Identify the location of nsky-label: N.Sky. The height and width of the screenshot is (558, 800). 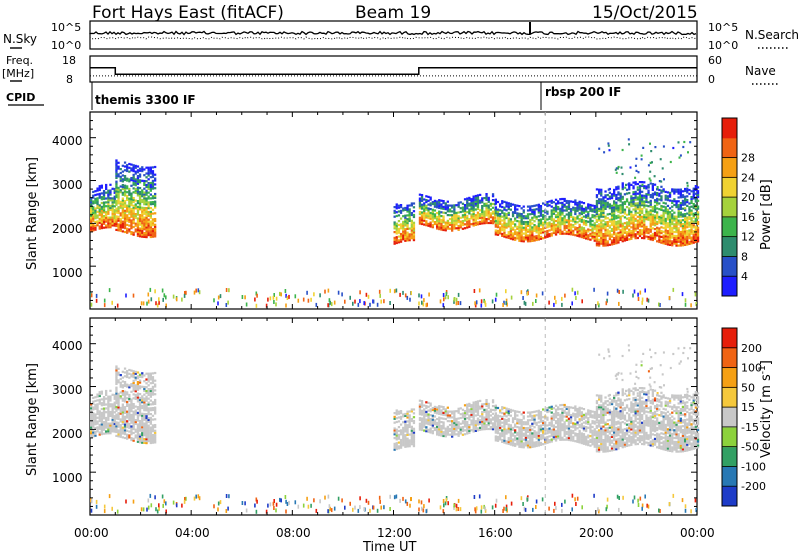
(20, 39).